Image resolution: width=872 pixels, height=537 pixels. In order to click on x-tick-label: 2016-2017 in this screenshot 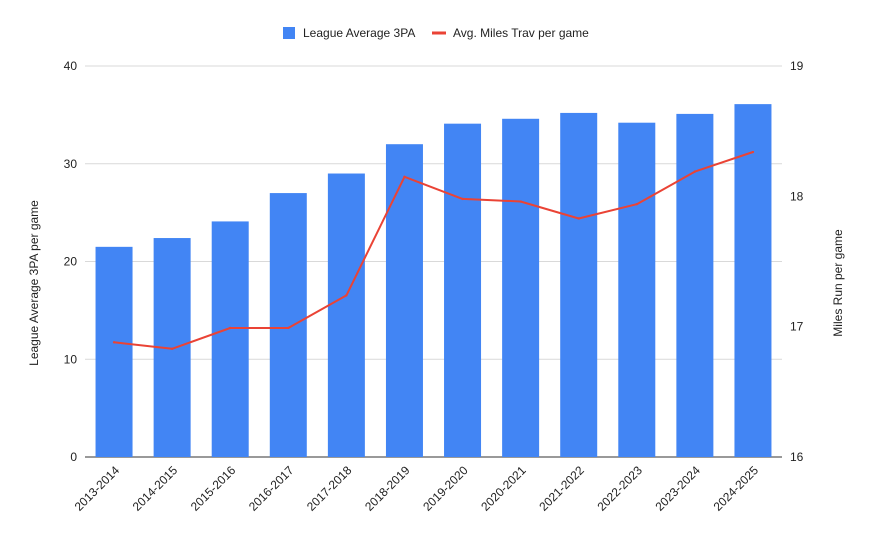, I will do `click(271, 488)`.